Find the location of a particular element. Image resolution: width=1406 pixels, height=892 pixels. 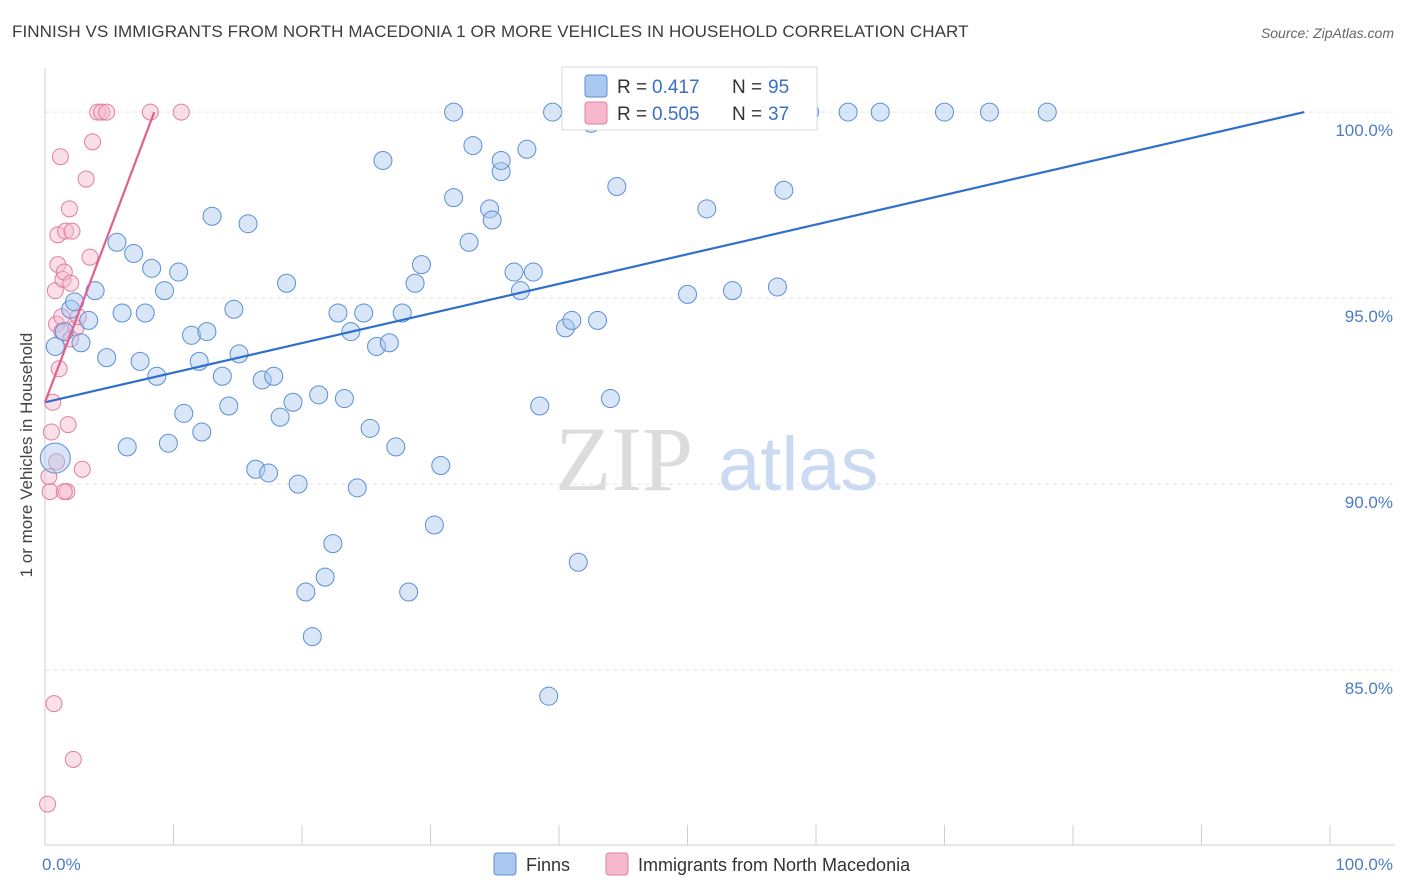

x-tick-labels: 0.0% 100.0% is located at coordinates (717, 864).